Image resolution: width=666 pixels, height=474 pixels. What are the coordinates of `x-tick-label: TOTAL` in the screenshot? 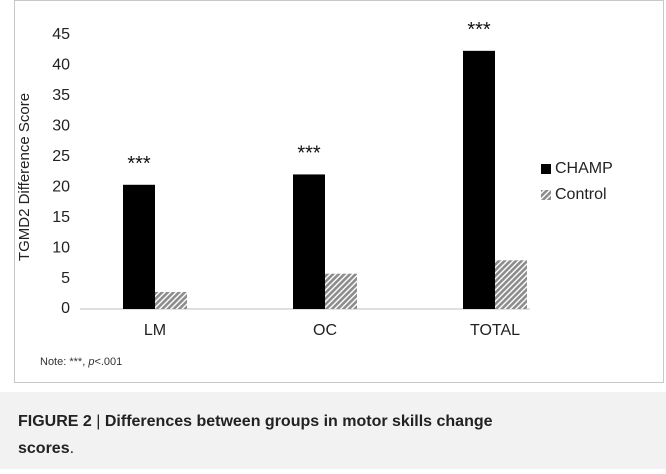 It's located at (495, 330).